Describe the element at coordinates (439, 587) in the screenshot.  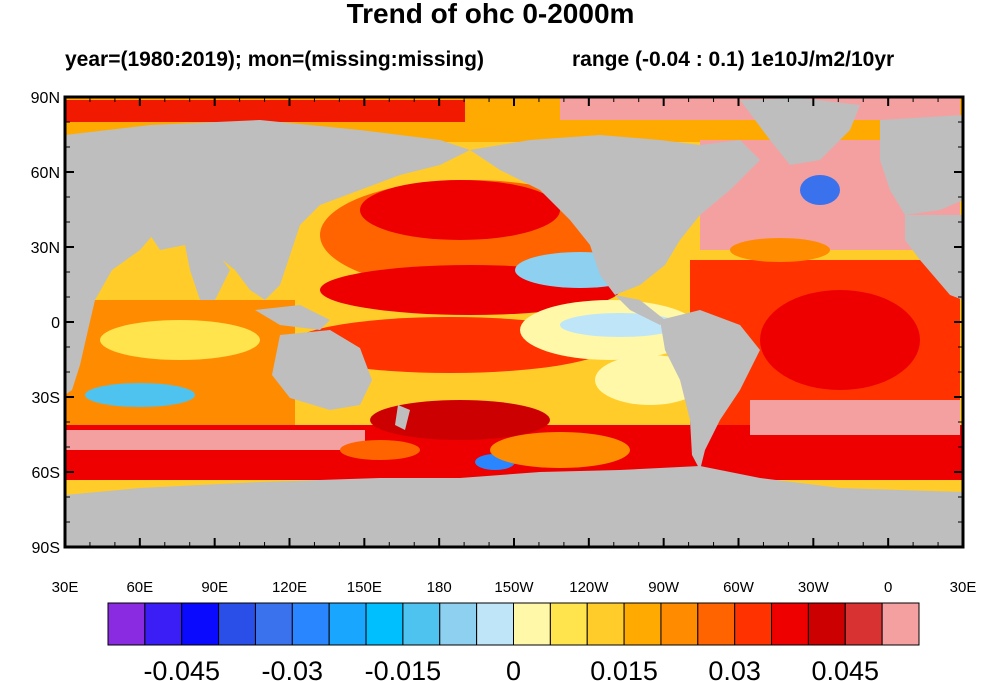
I see `x-tick-label: 180` at that location.